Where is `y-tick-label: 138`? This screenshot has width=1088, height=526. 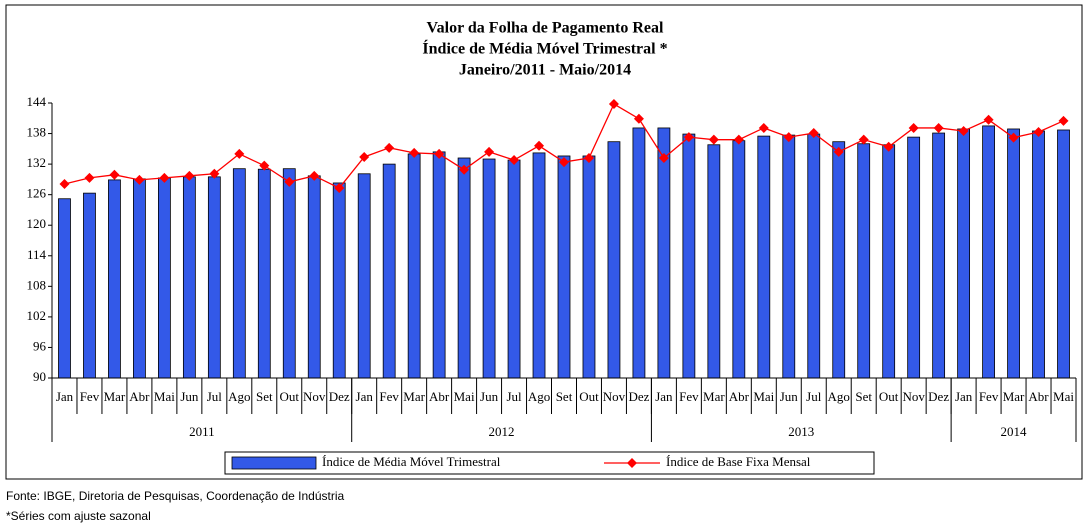
y-tick-label: 138 is located at coordinates (37, 132).